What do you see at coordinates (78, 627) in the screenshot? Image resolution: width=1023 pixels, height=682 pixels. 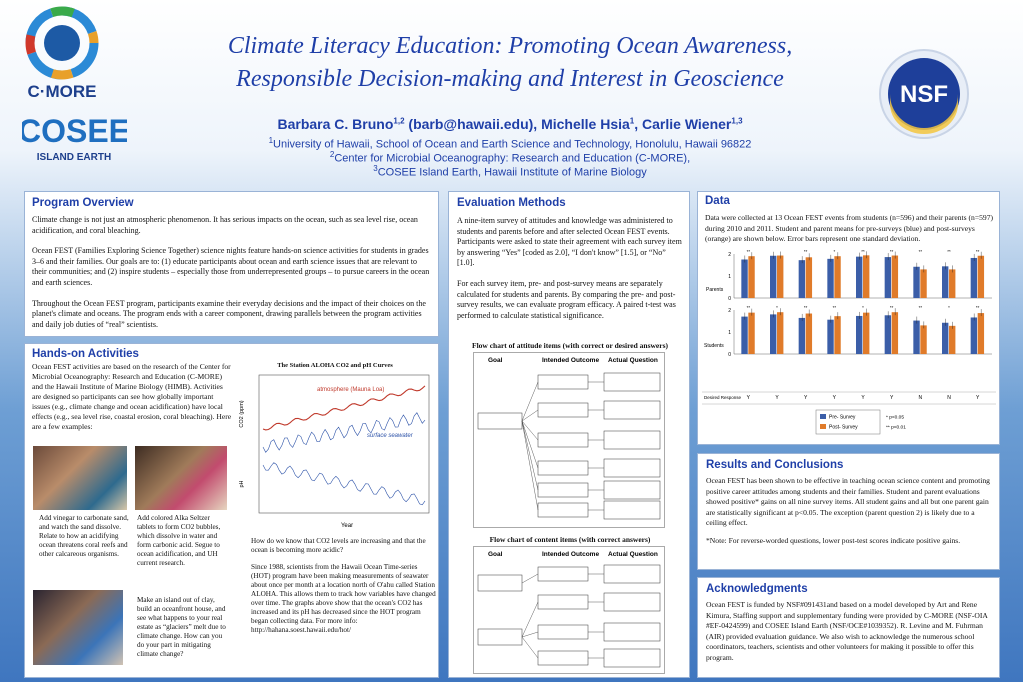 I see `photo-clay-island-activity` at bounding box center [78, 627].